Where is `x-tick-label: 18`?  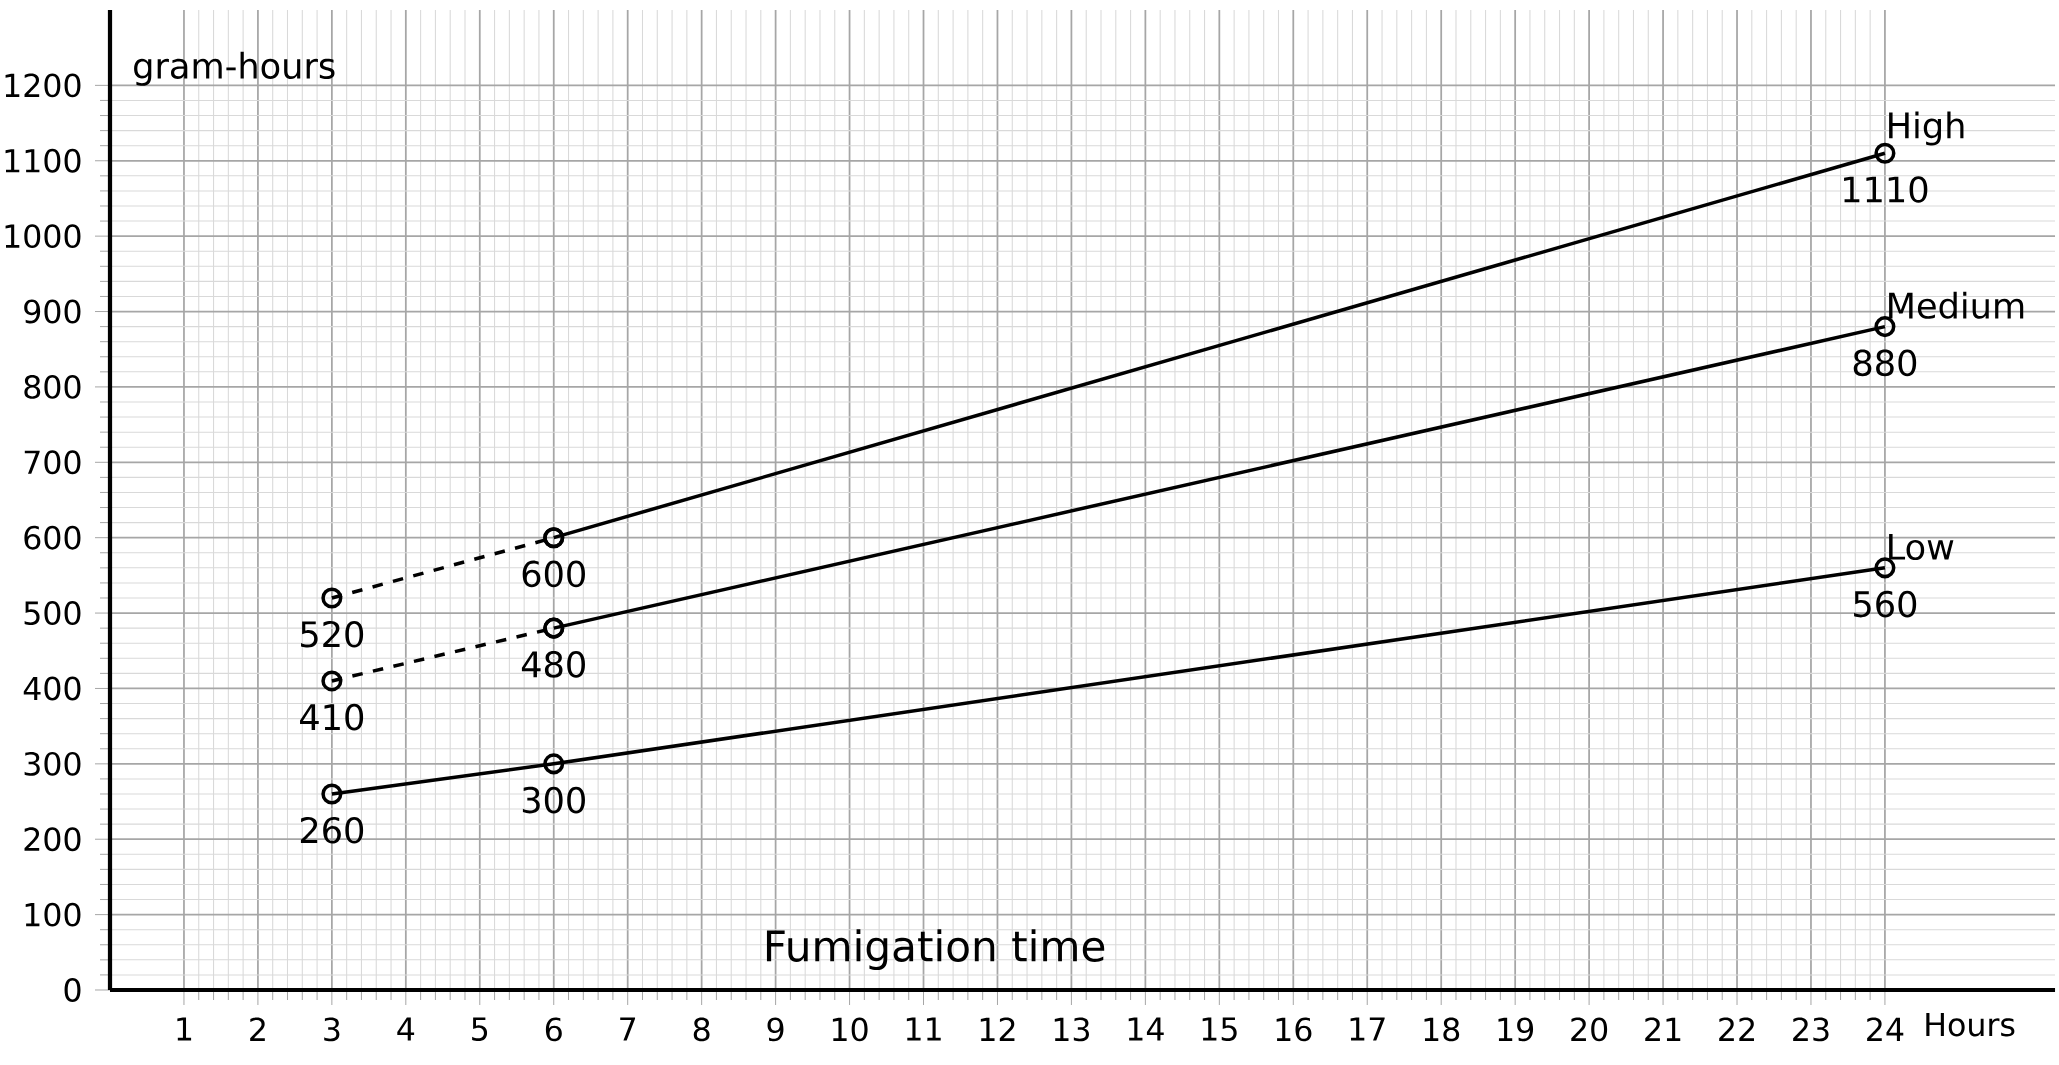
x-tick-label: 18 is located at coordinates (1442, 1029).